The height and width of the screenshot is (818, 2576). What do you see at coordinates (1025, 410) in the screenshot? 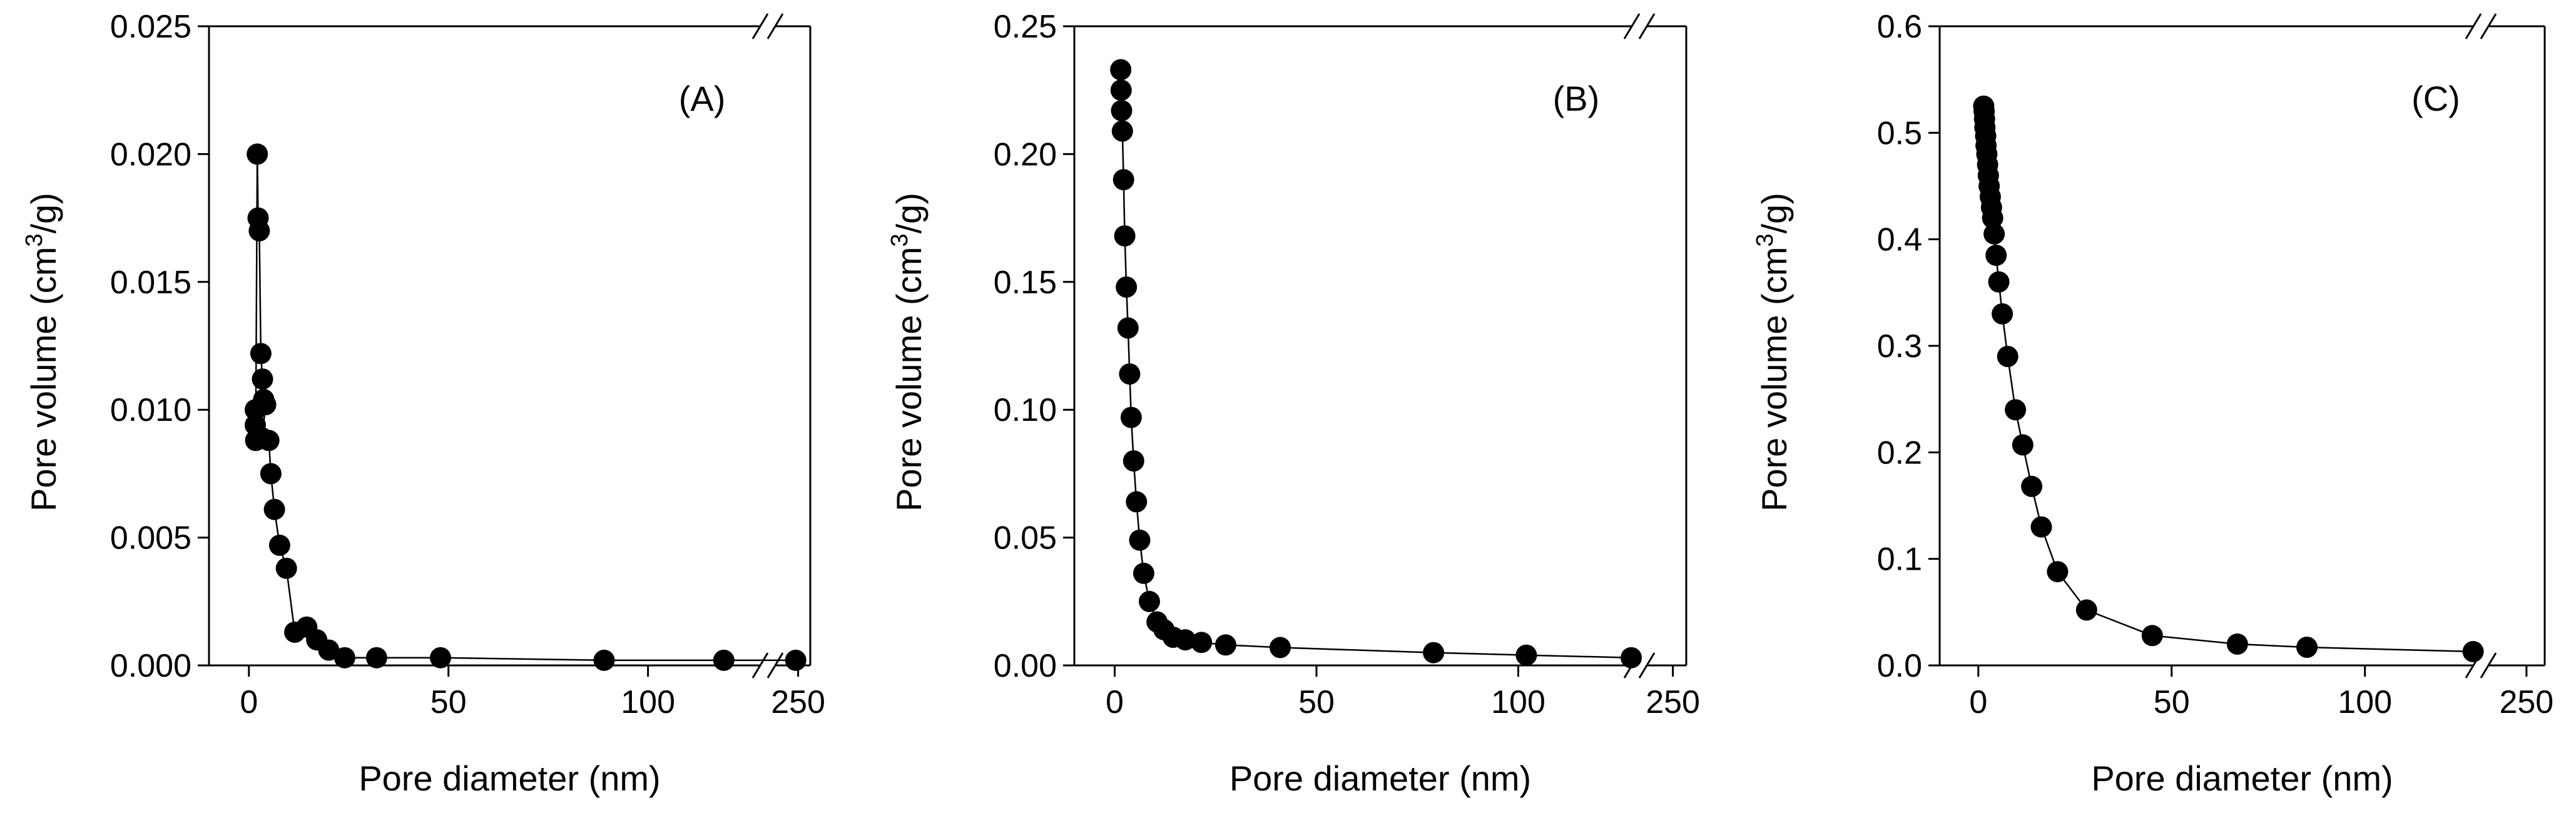
I see `y-tick-label: 0.10` at bounding box center [1025, 410].